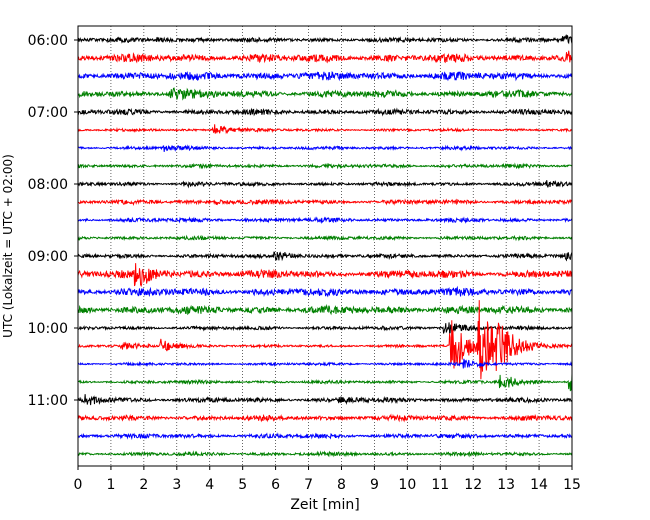  What do you see at coordinates (275, 485) in the screenshot?
I see `x-tick-label: 6` at bounding box center [275, 485].